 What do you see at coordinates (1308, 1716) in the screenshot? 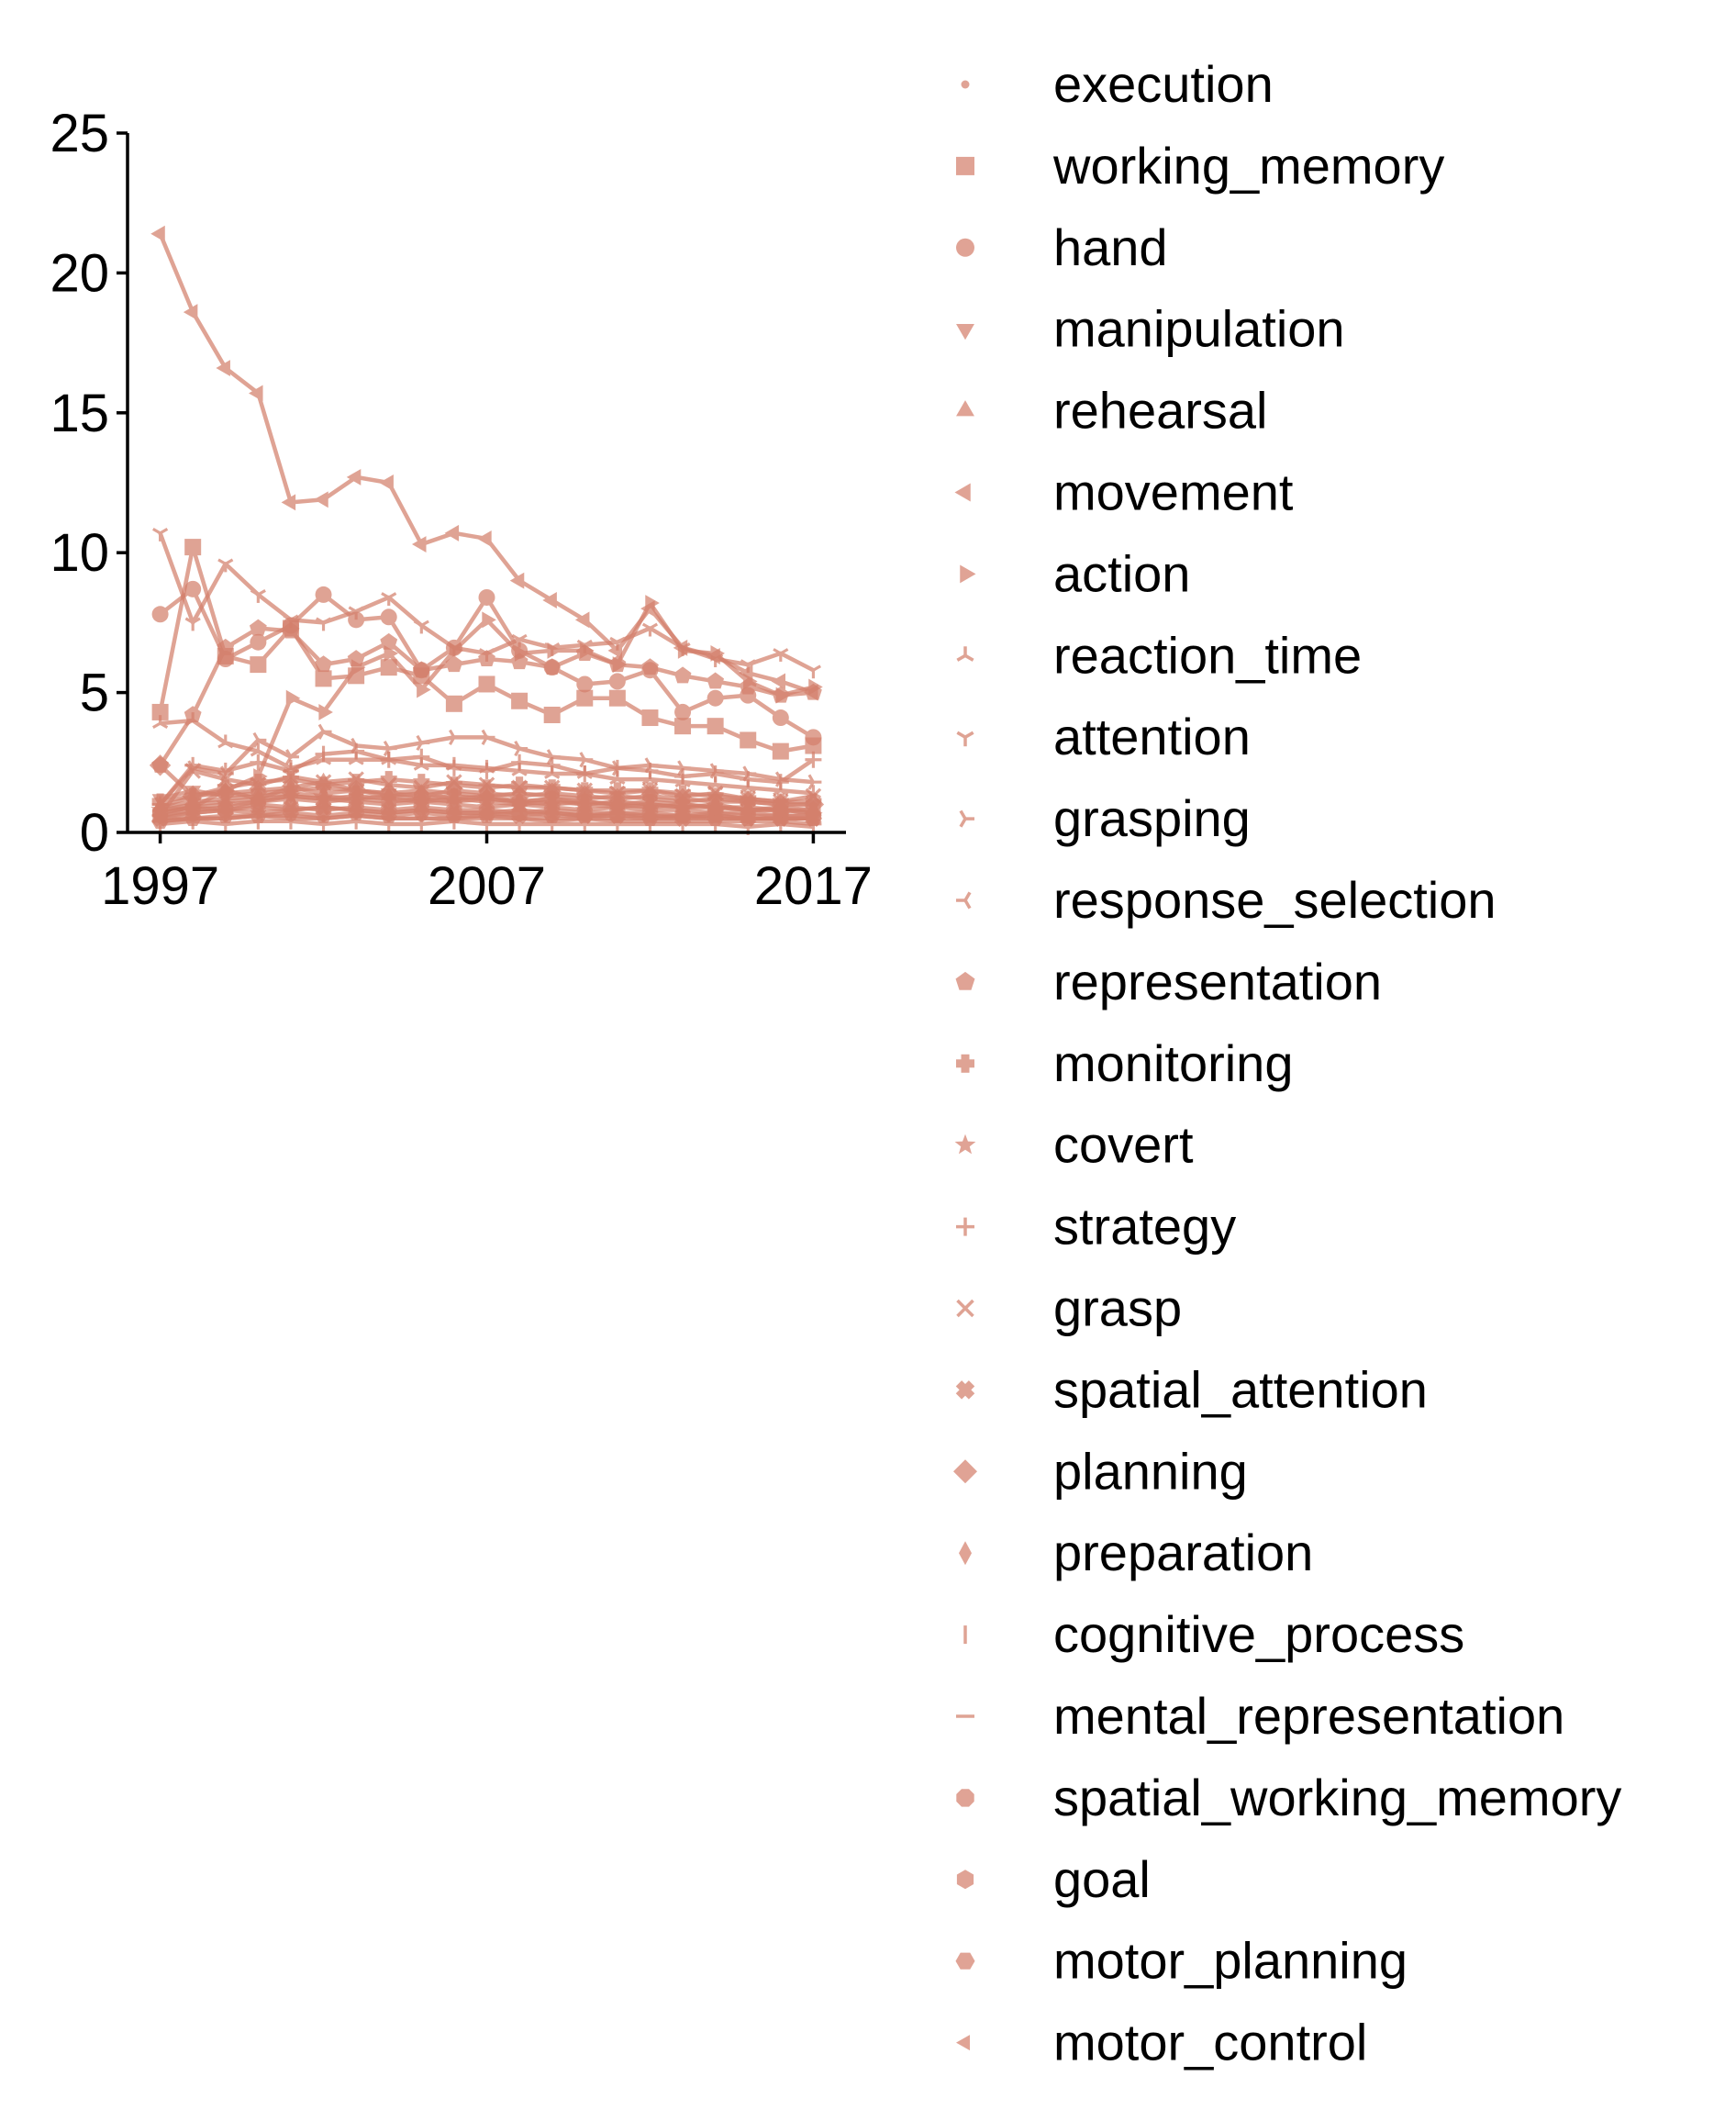
I see `legend-label: mental_representation` at bounding box center [1308, 1716].